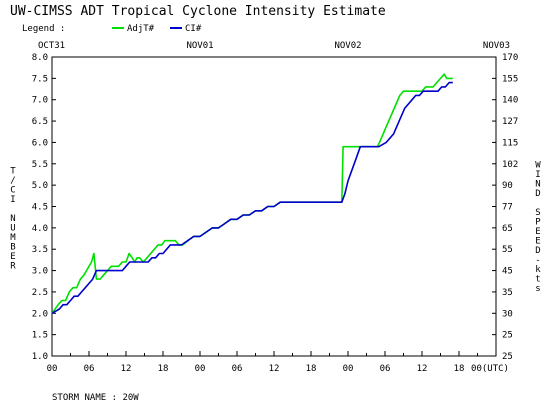 The image size is (550, 412). Describe the element at coordinates (40, 208) in the screenshot. I see `left-tick-label: 4.5` at that location.